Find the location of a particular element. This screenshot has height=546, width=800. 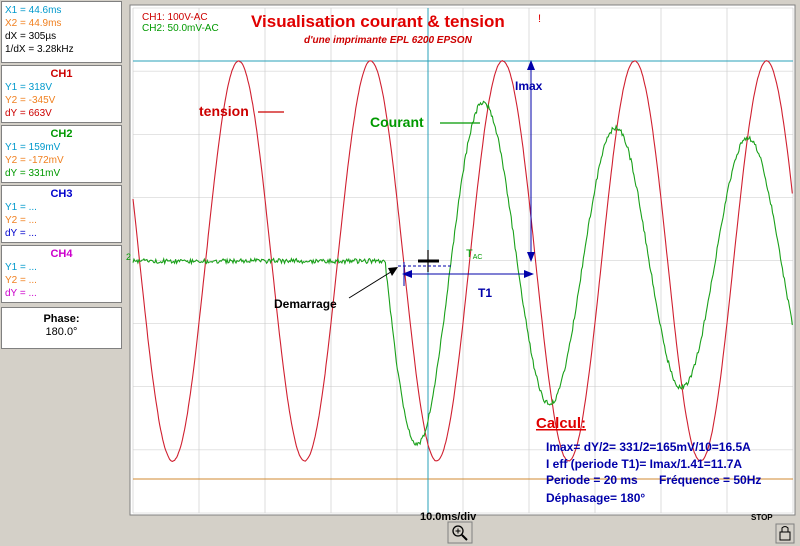

title-glyph: ! is located at coordinates (539, 19).